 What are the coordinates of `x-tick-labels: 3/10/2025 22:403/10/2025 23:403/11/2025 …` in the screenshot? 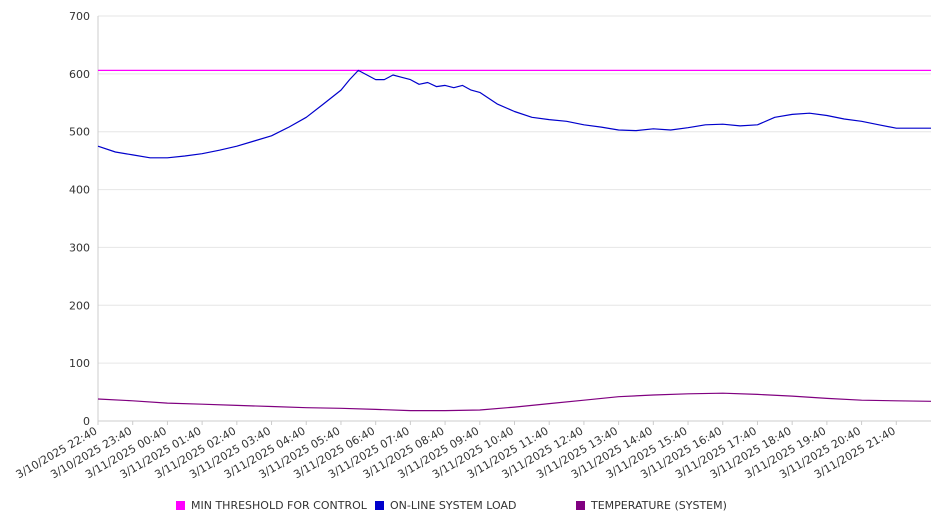 It's located at (456, 452).